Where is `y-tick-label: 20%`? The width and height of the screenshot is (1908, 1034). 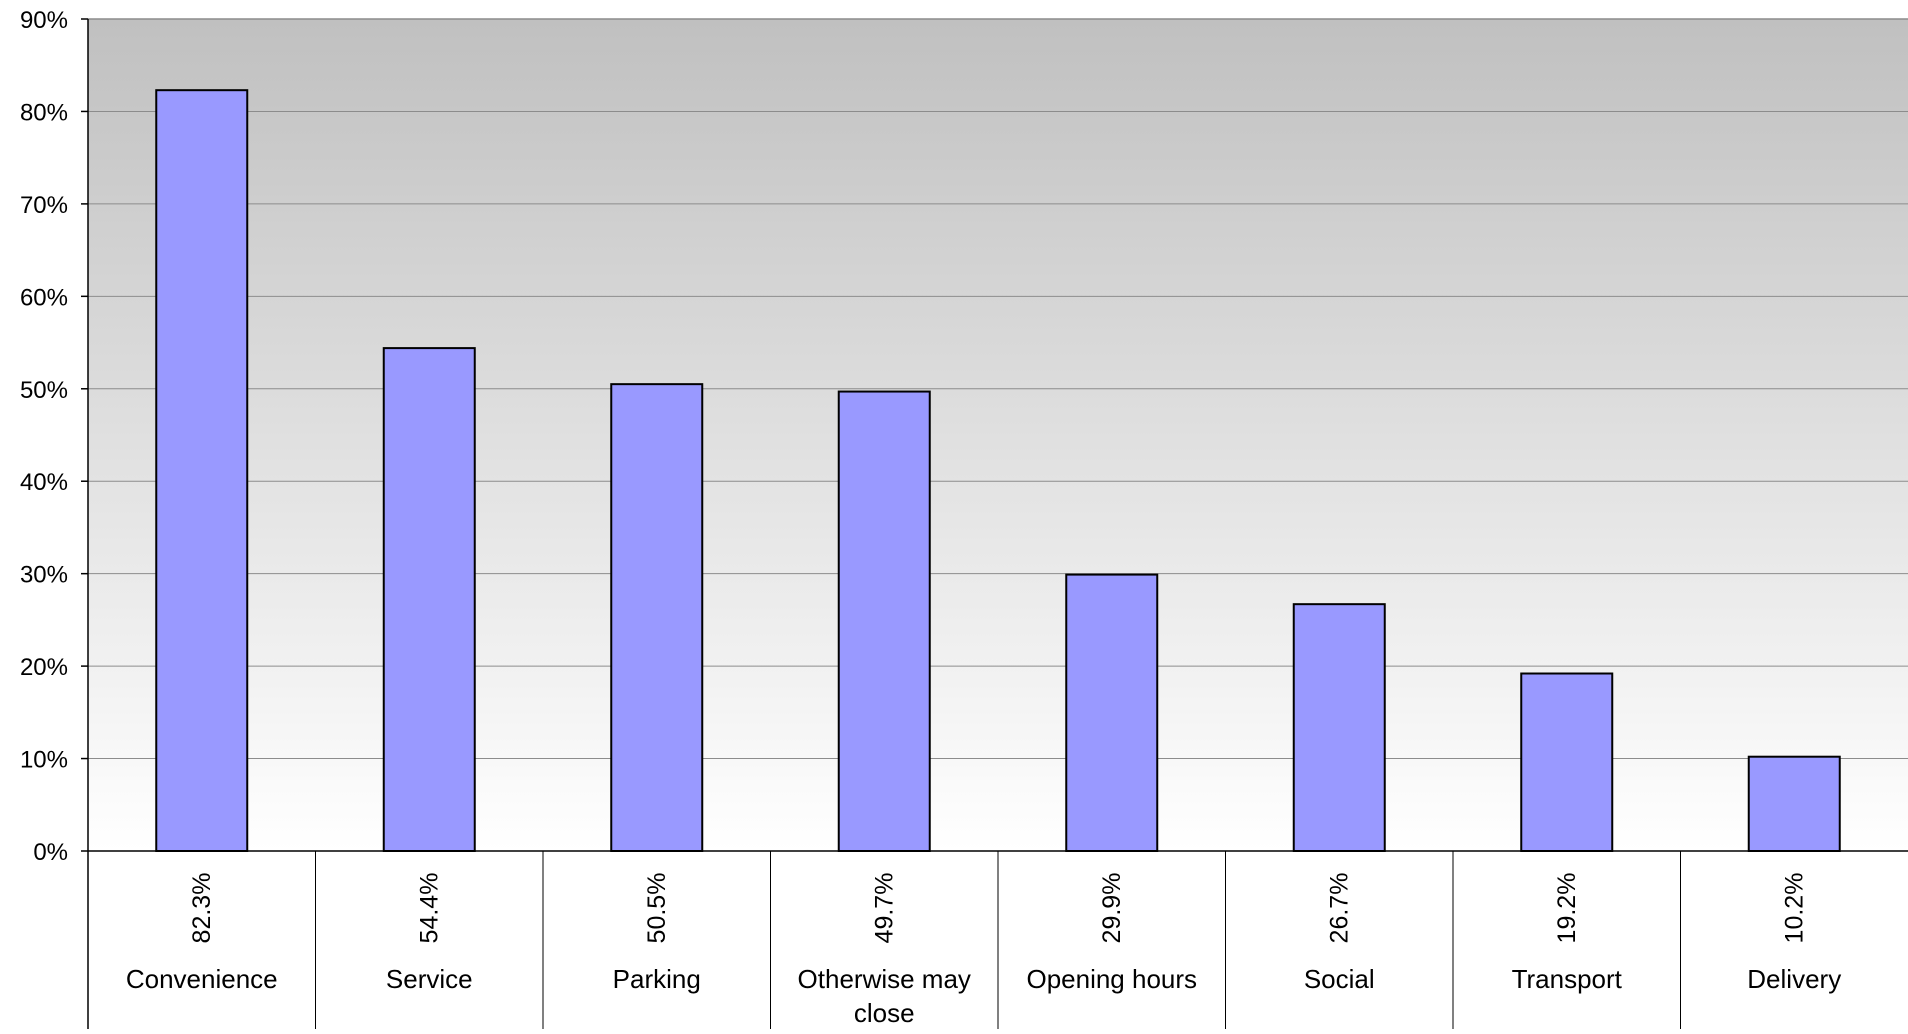 y-tick-label: 20% is located at coordinates (44, 667).